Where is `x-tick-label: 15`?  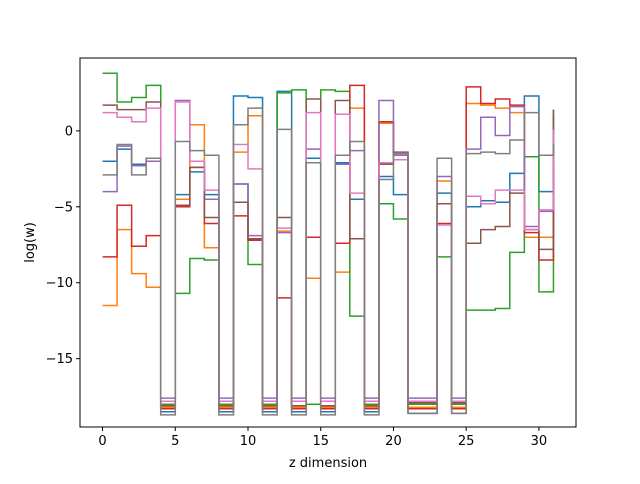 x-tick-label: 15 is located at coordinates (320, 441).